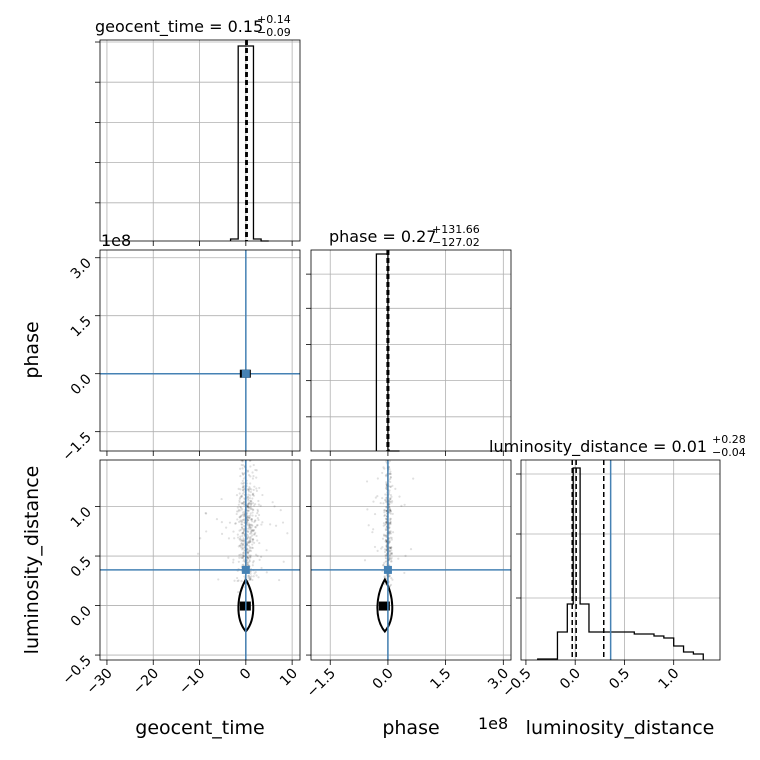 The image size is (760, 760). I want to click on plot-area, so click(200, 555).